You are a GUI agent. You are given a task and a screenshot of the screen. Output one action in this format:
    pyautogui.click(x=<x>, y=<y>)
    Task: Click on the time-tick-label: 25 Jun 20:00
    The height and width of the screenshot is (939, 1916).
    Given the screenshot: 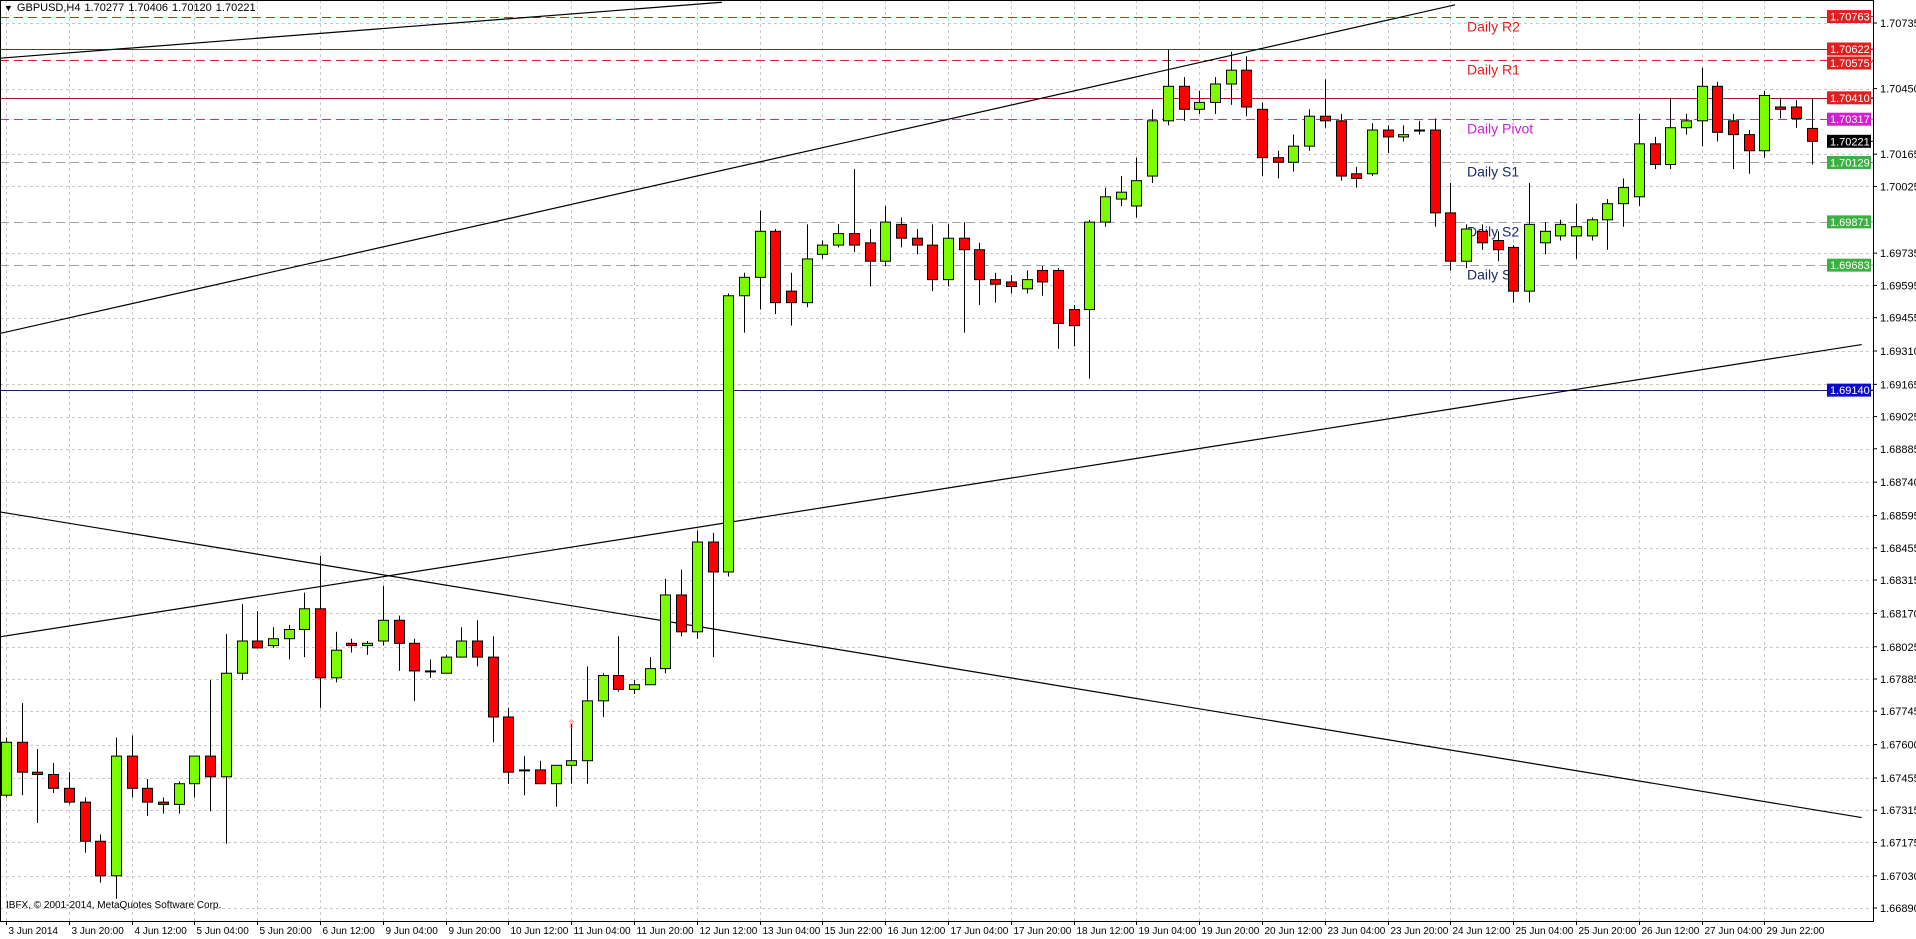 What is the action you would take?
    pyautogui.click(x=1608, y=931)
    